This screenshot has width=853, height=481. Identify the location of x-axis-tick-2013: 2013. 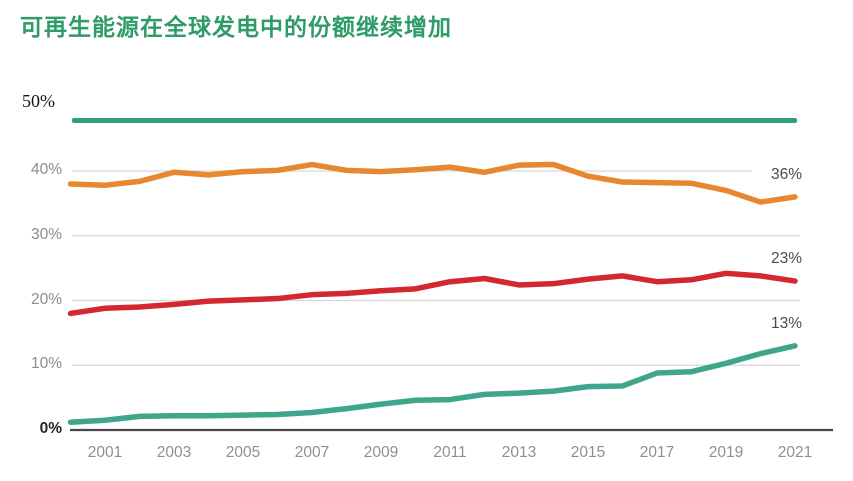
(519, 452).